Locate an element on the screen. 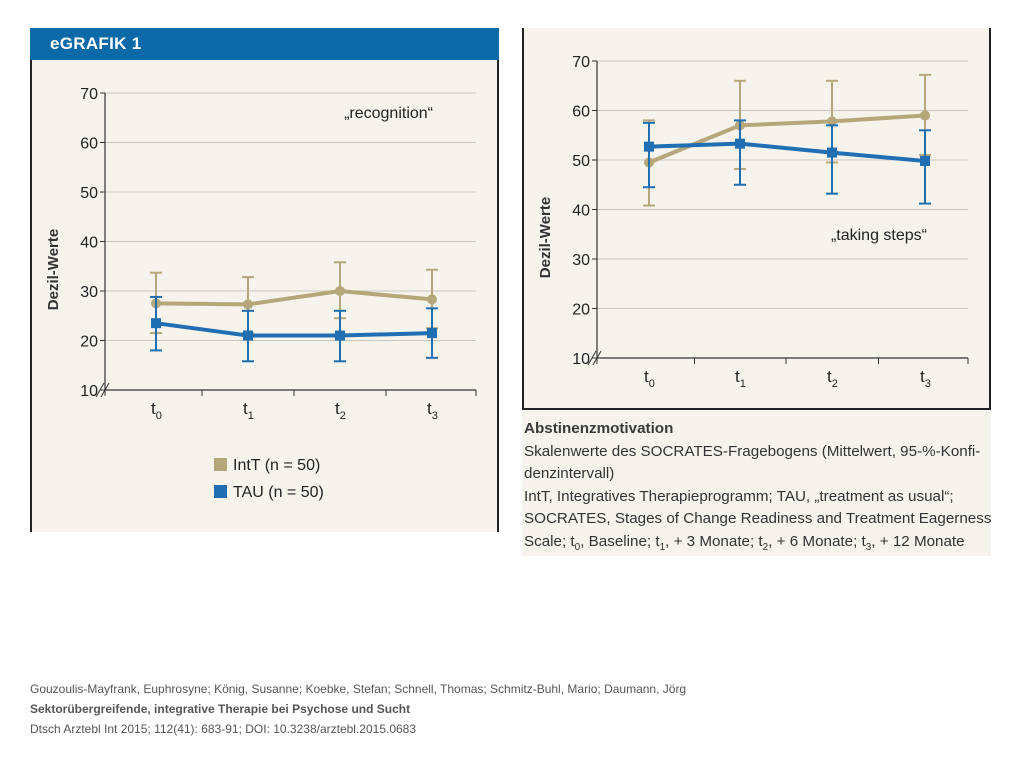 This screenshot has width=1024, height=768. legend-item-tau: TAU (n = 50) is located at coordinates (269, 493).